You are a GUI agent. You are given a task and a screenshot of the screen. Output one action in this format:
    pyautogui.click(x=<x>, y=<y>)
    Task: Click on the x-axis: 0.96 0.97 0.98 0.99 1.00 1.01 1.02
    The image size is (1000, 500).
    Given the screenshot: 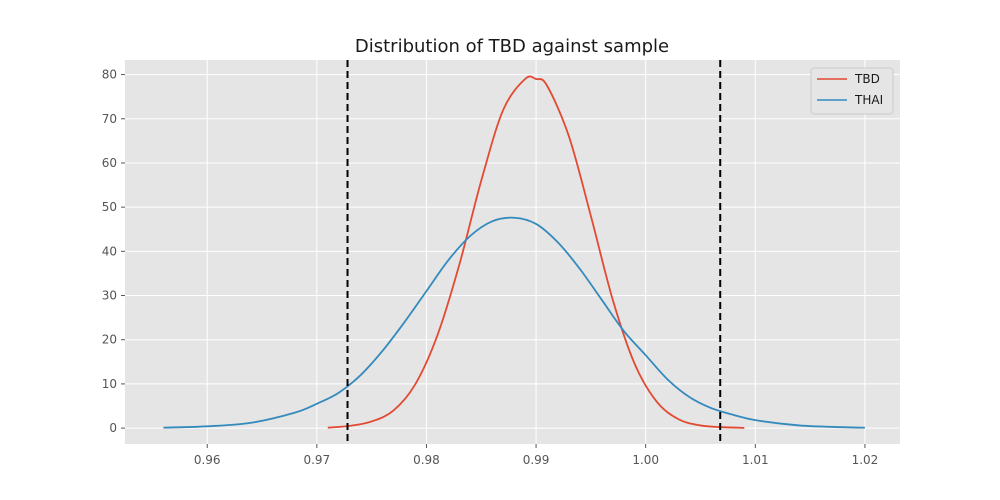 What is the action you would take?
    pyautogui.click(x=536, y=455)
    